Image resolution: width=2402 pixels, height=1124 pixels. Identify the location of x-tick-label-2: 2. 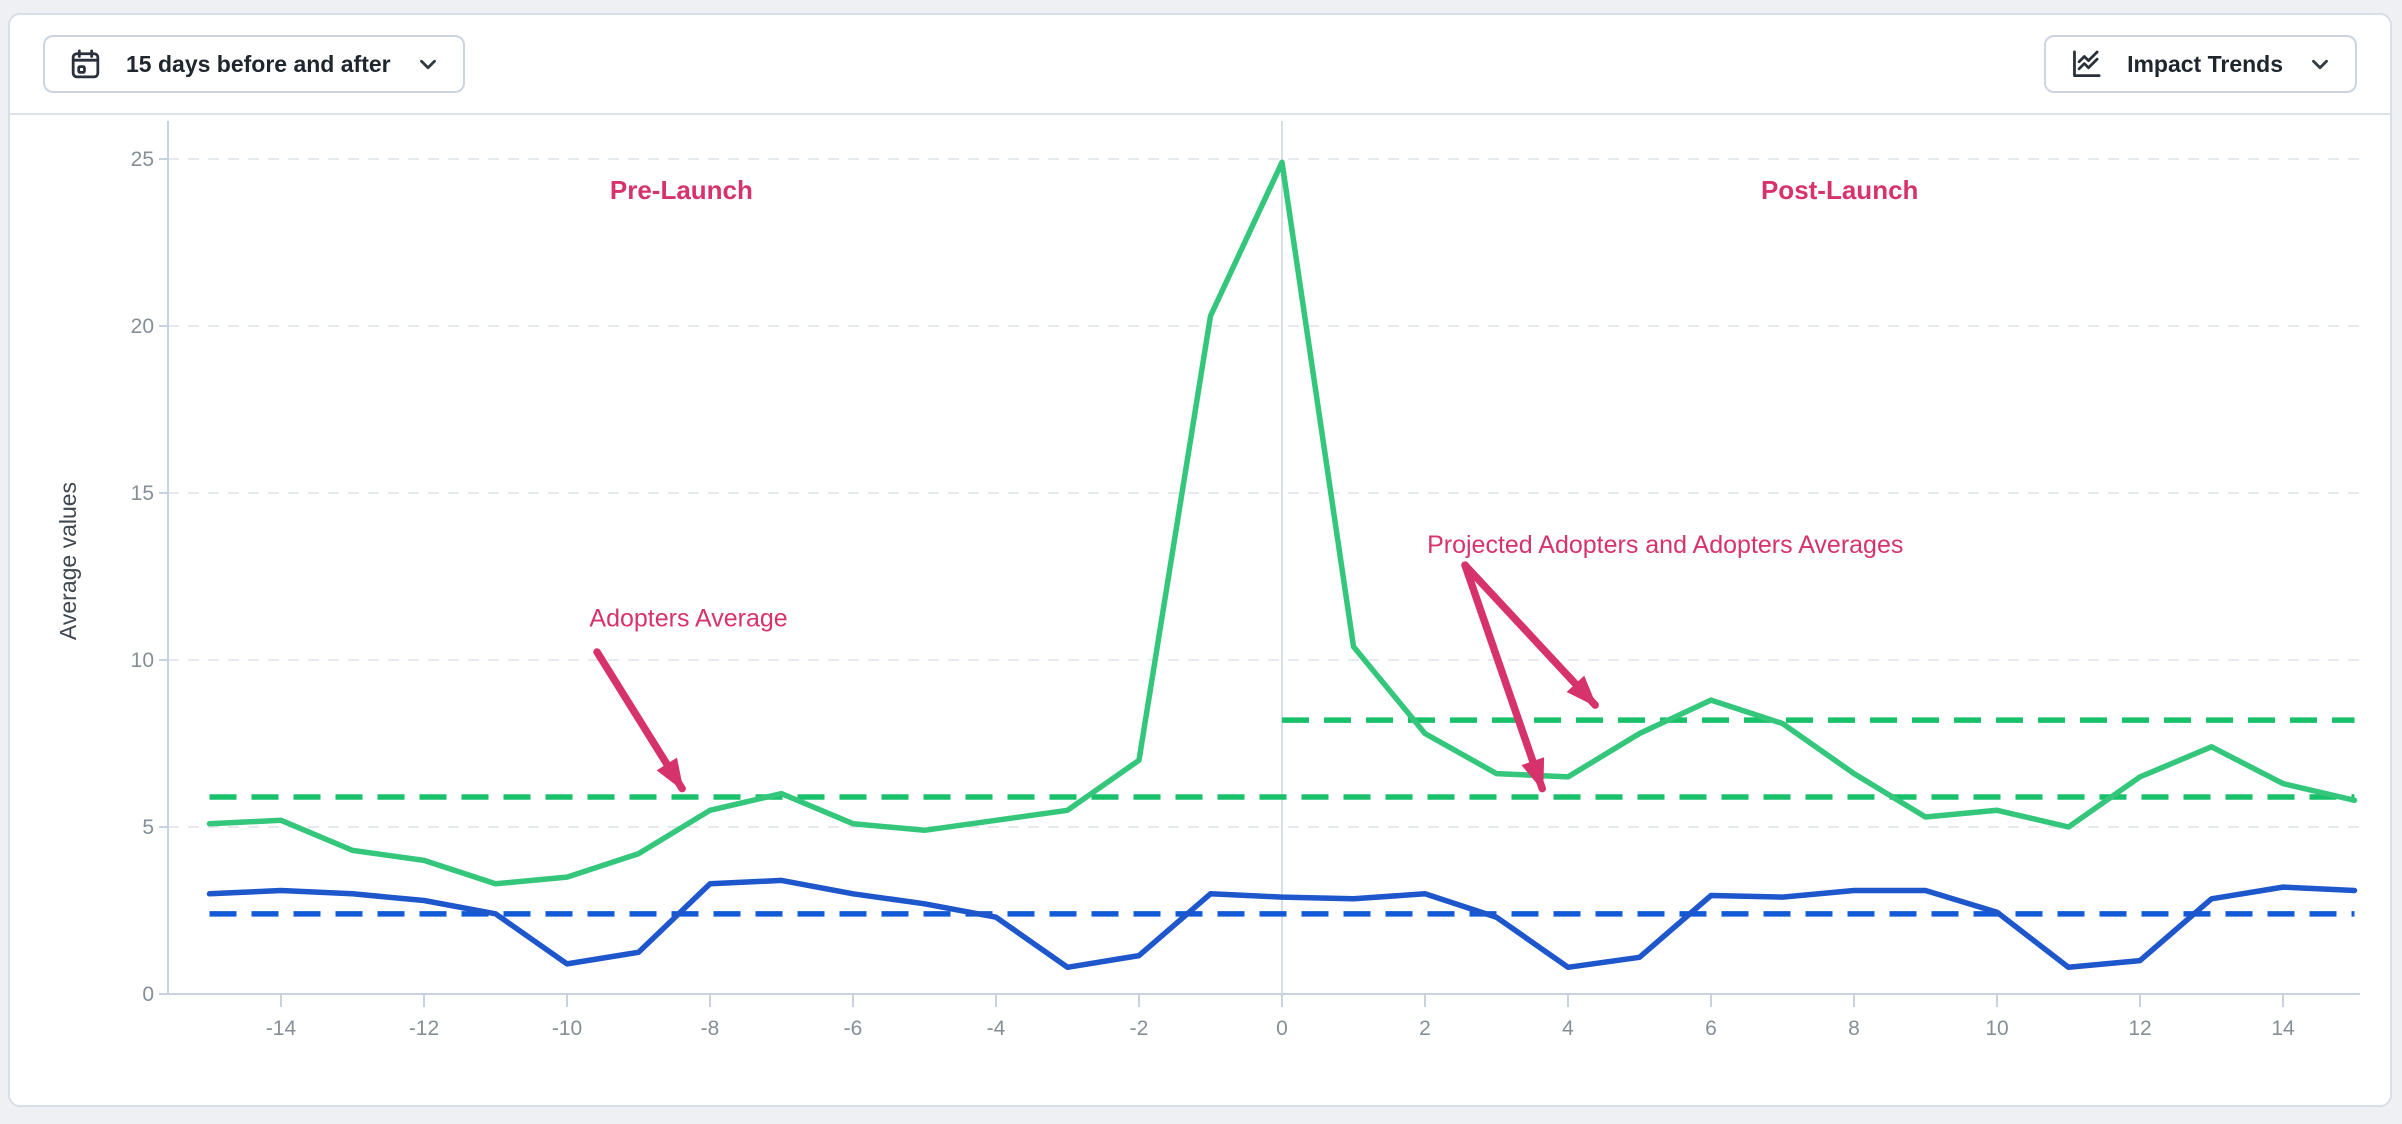
(1425, 1028).